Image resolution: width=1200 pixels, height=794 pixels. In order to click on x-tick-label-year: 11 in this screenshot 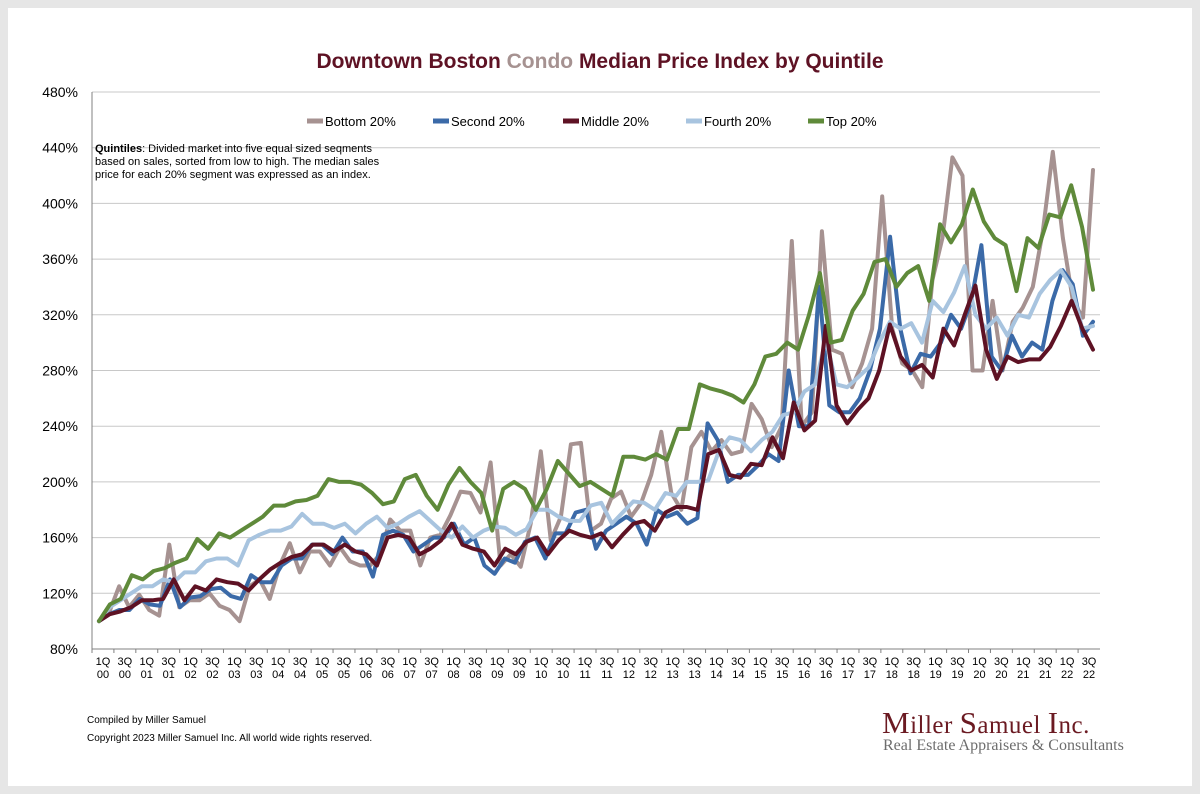, I will do `click(584, 675)`.